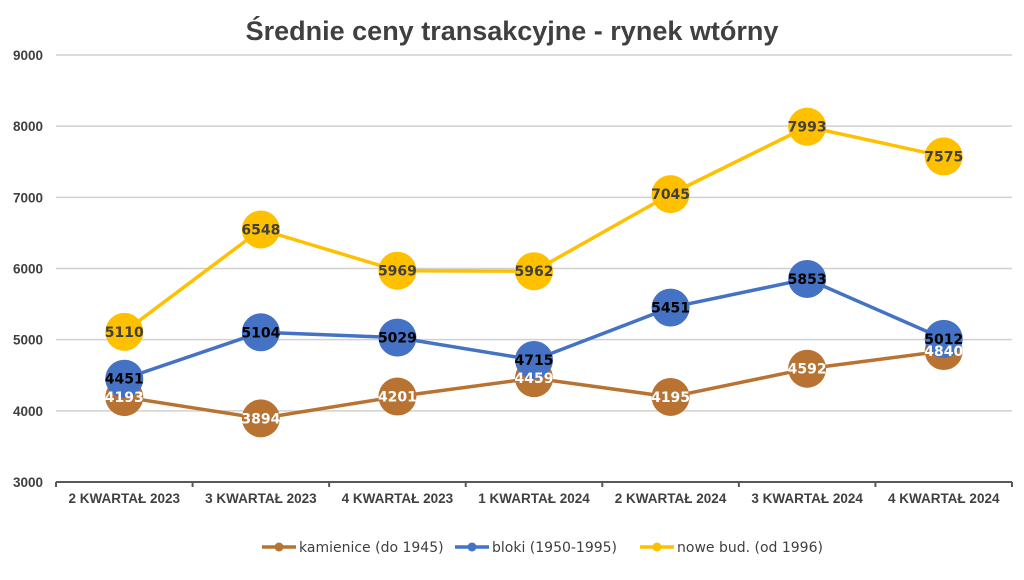  I want to click on y-tick-label: 7000, so click(28, 197).